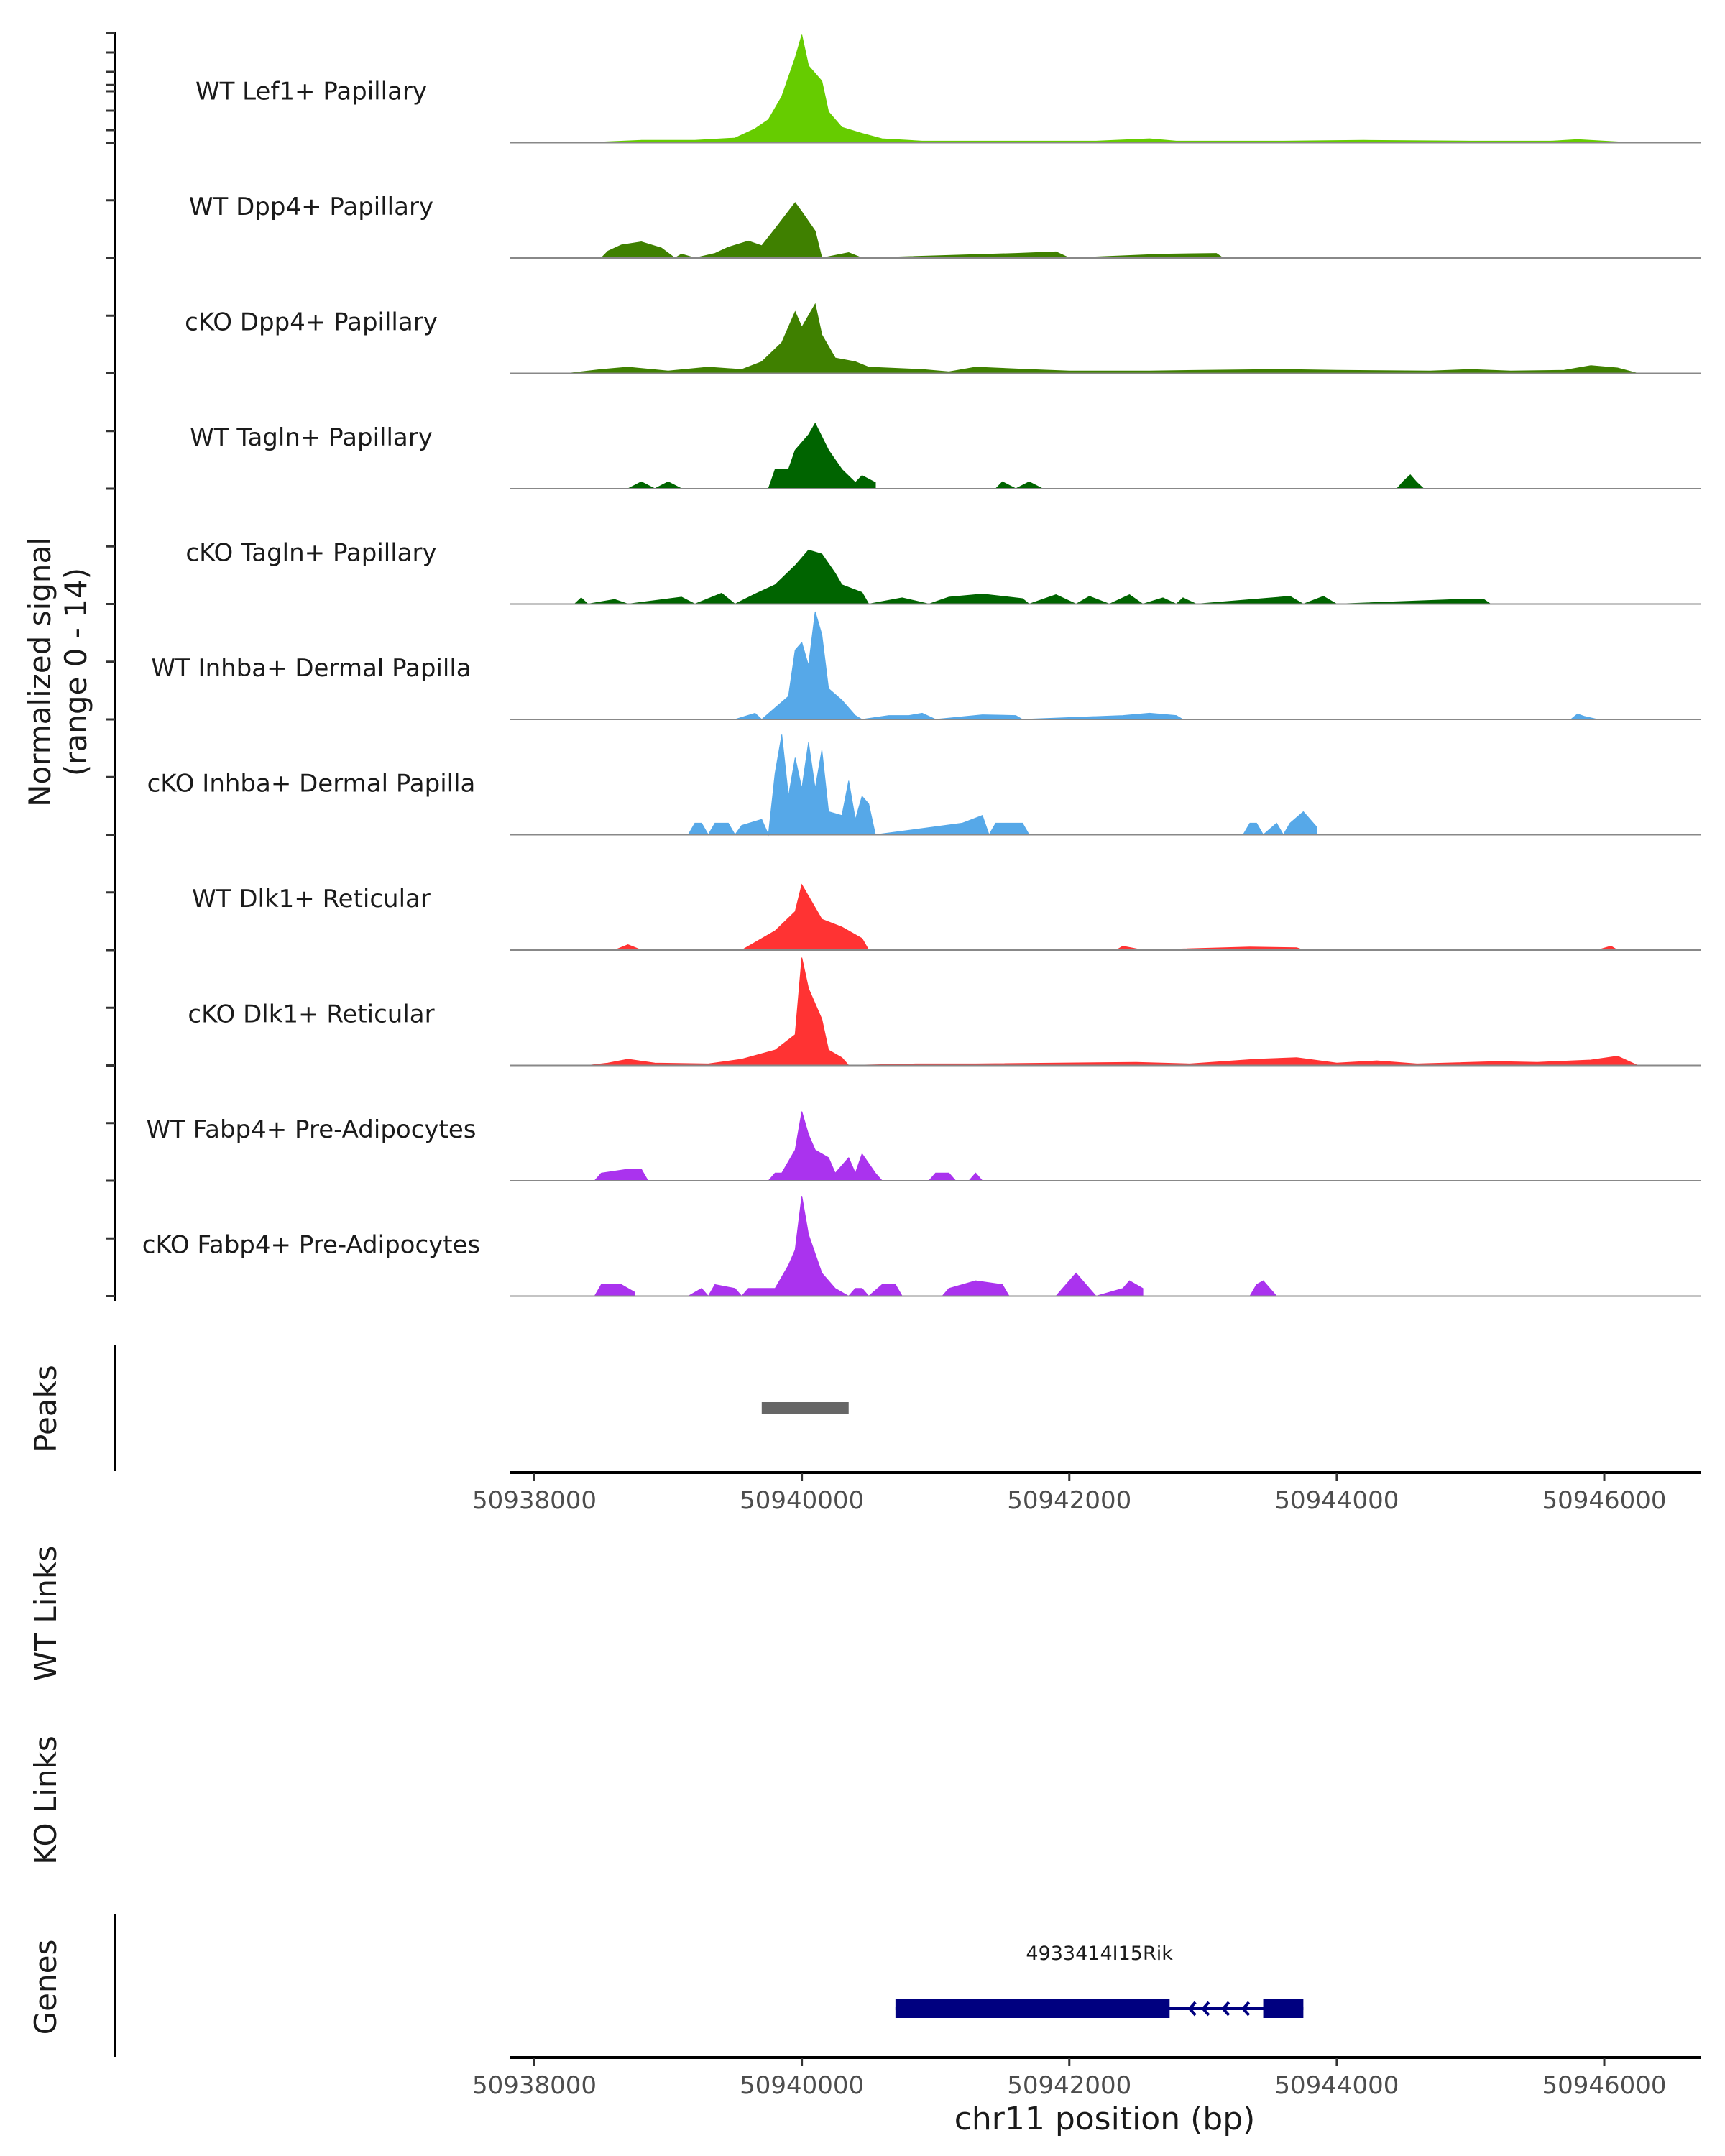 Image resolution: width=1725 pixels, height=2156 pixels. I want to click on track-label: cKO Inhba+ Dermal Papilla, so click(311, 784).